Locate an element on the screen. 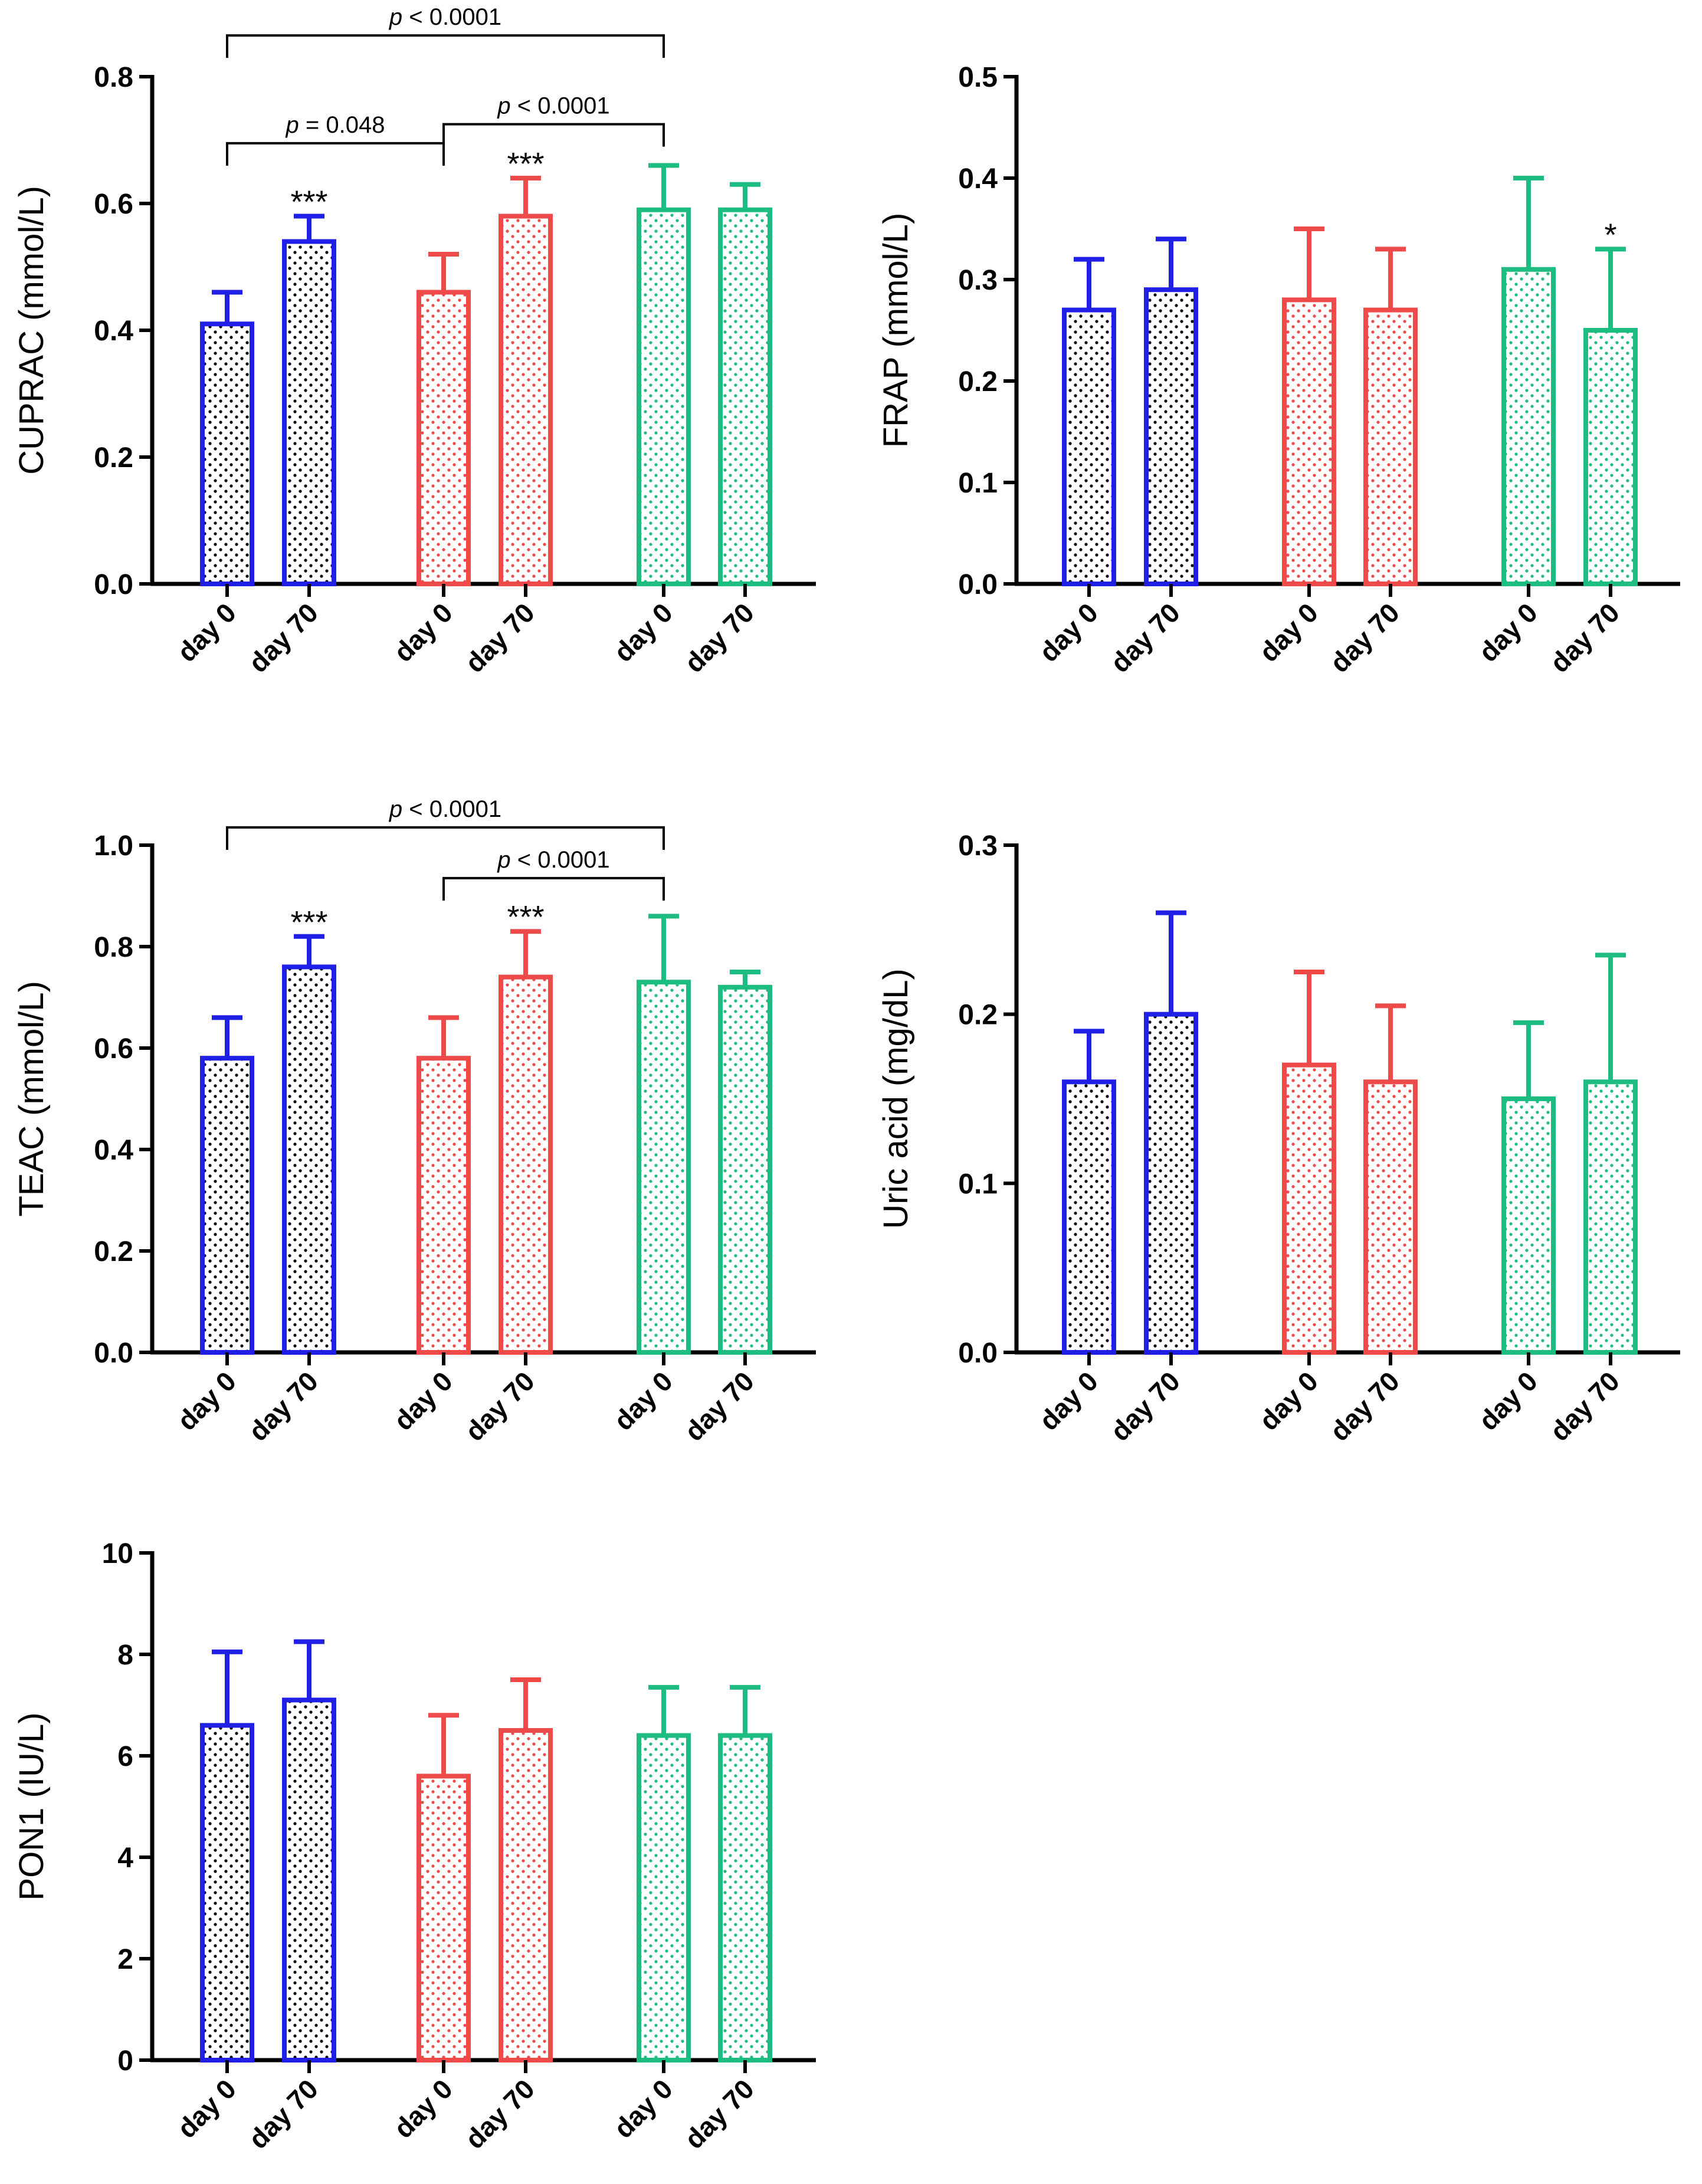 The height and width of the screenshot is (2184, 1702). y-tick-label: 4 is located at coordinates (125, 1858).